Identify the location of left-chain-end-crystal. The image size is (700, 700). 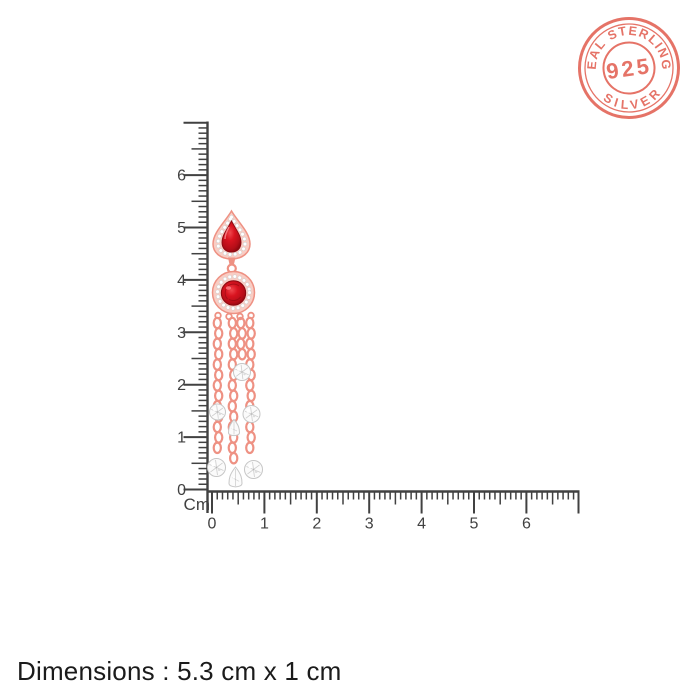
(216, 467).